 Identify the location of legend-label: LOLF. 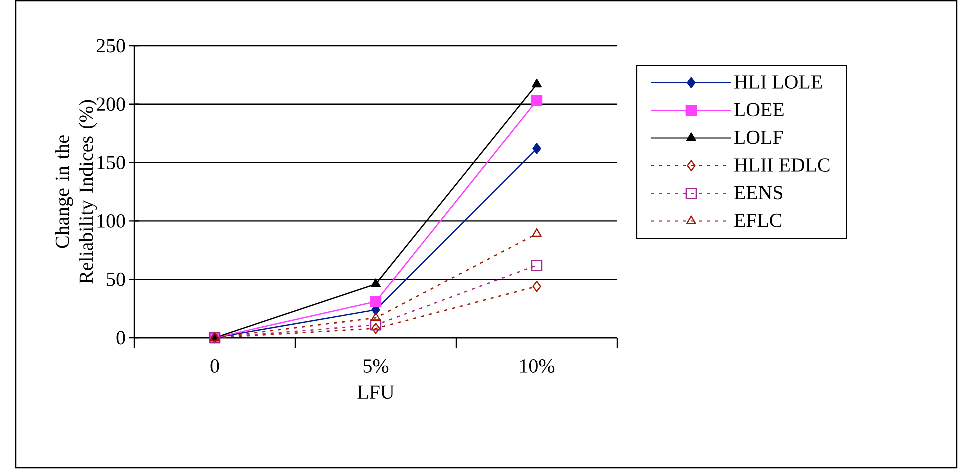
(759, 137).